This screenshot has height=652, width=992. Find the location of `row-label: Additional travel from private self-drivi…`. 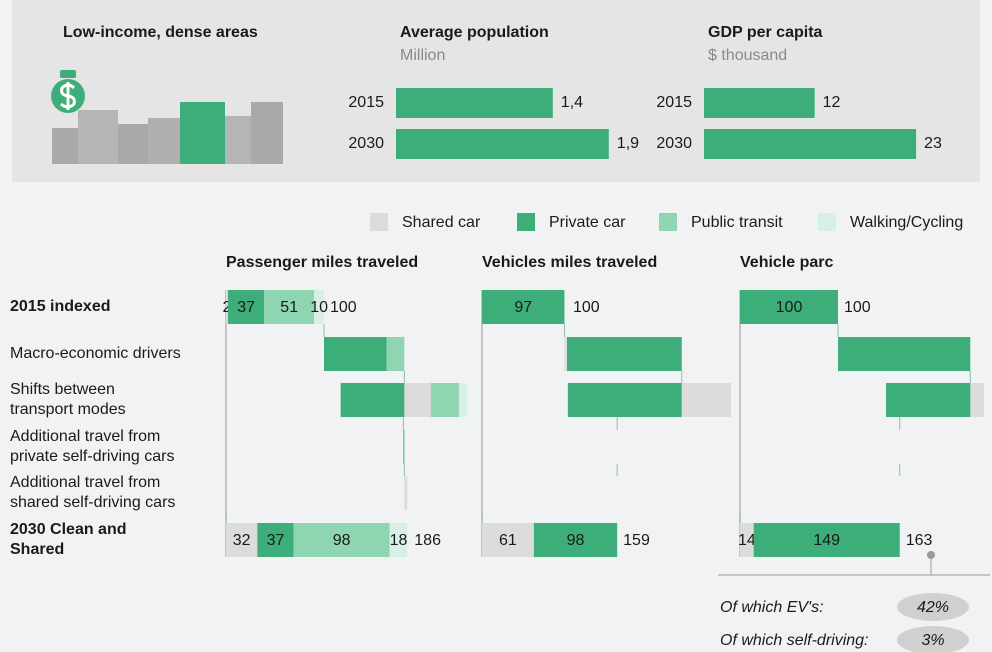

row-label: Additional travel from private self-drivi… is located at coordinates (92, 446).